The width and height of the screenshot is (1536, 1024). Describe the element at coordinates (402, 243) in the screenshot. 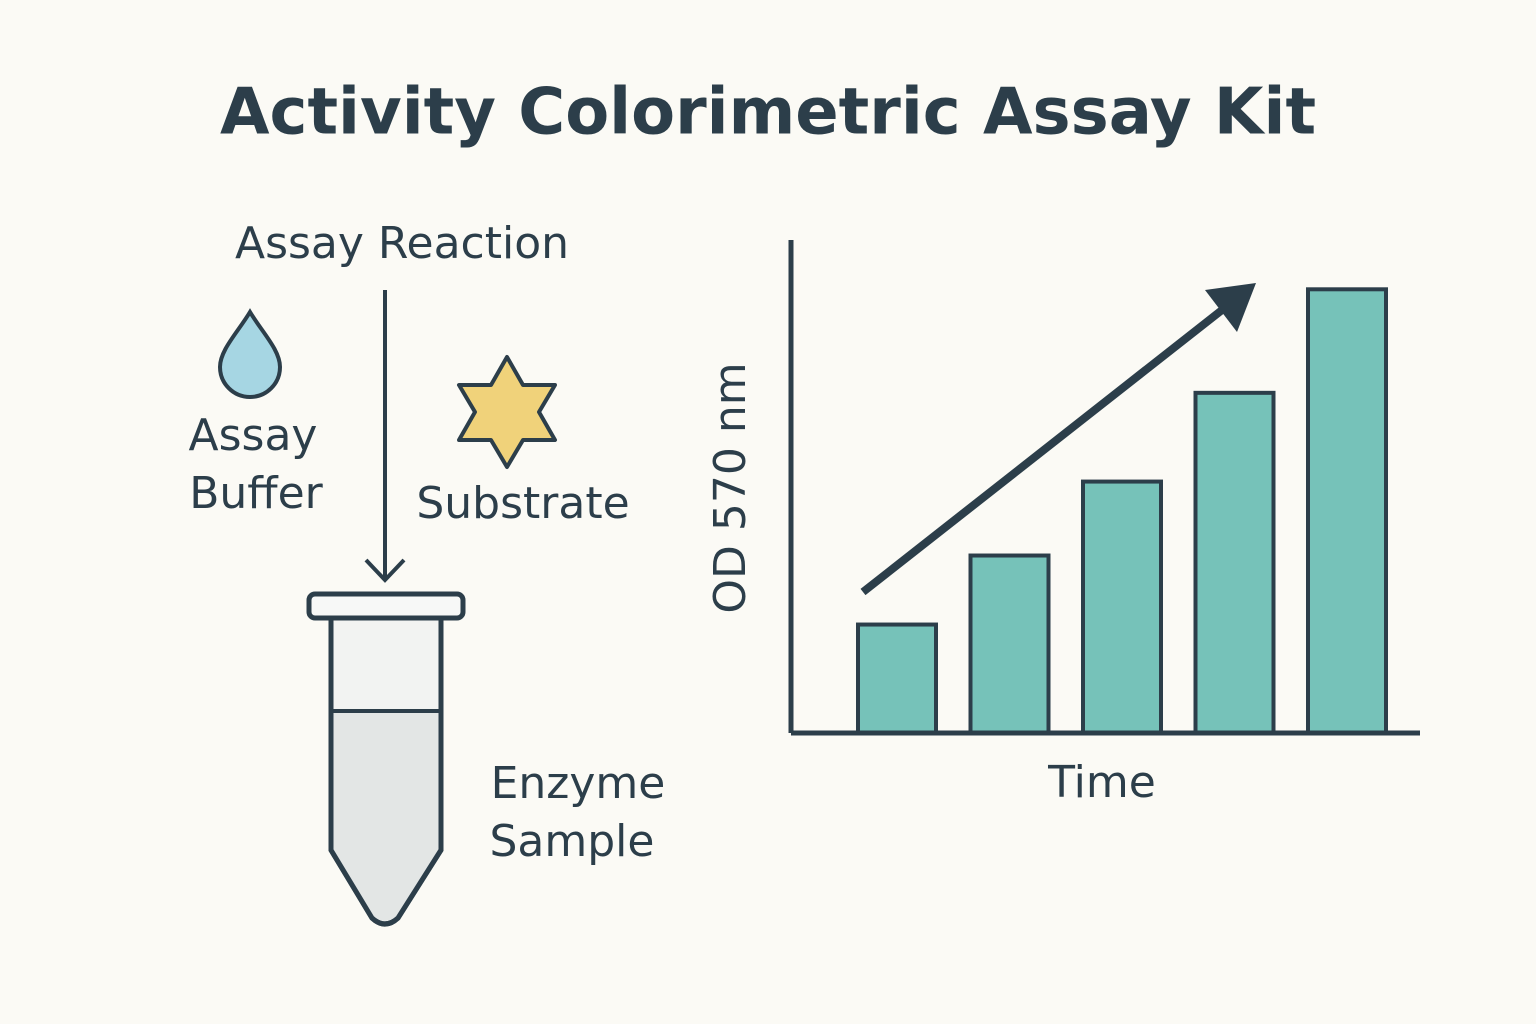

I see `reaction-label: Assay Reaction` at that location.